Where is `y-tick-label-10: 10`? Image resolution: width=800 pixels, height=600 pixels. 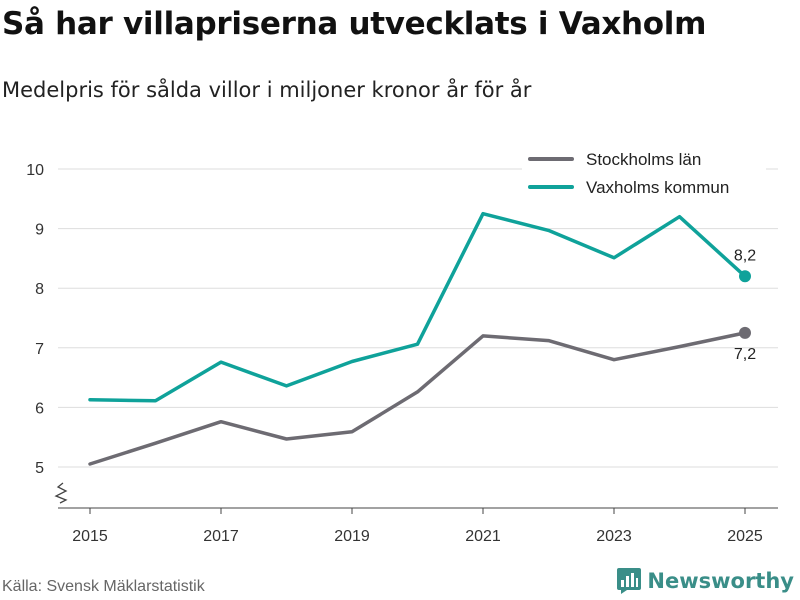 y-tick-label-10: 10 is located at coordinates (35, 170).